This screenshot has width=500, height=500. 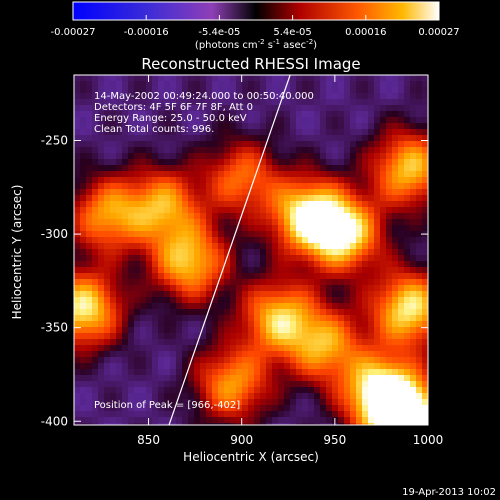 I want to click on y-tick-label: -350, so click(x=54, y=328).